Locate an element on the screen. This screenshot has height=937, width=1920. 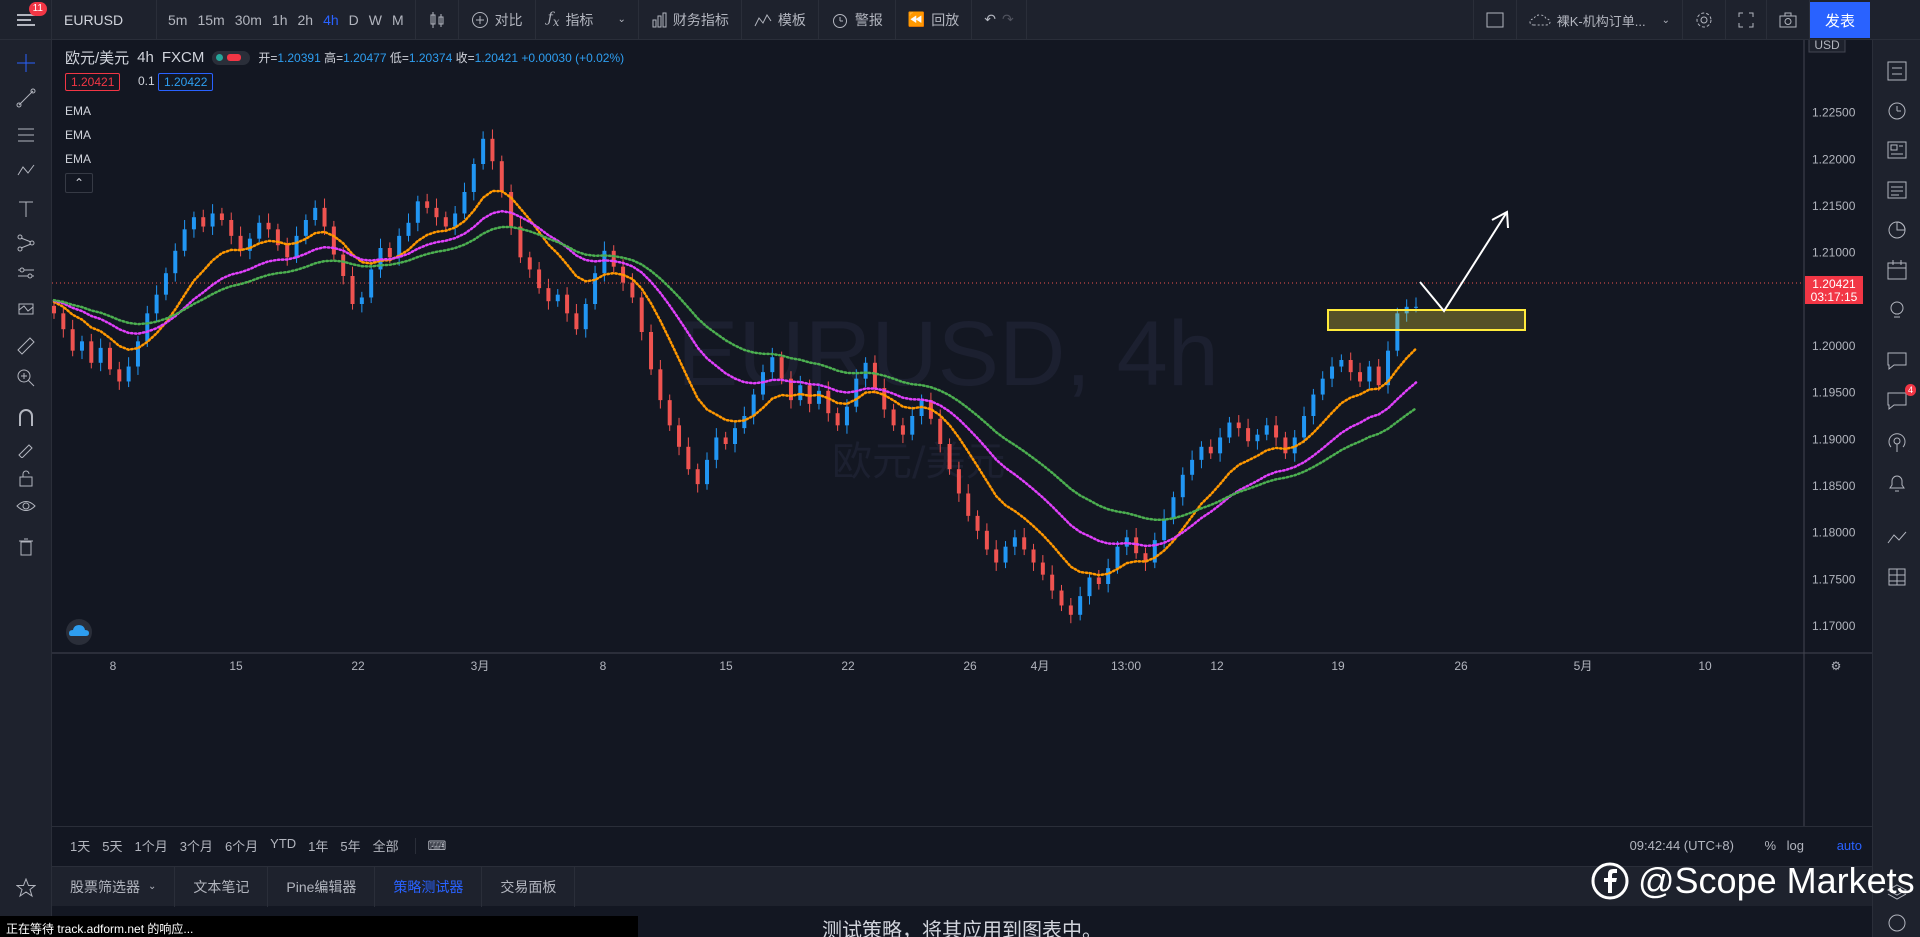
financials-button: 财务指标 is located at coordinates (690, 20).